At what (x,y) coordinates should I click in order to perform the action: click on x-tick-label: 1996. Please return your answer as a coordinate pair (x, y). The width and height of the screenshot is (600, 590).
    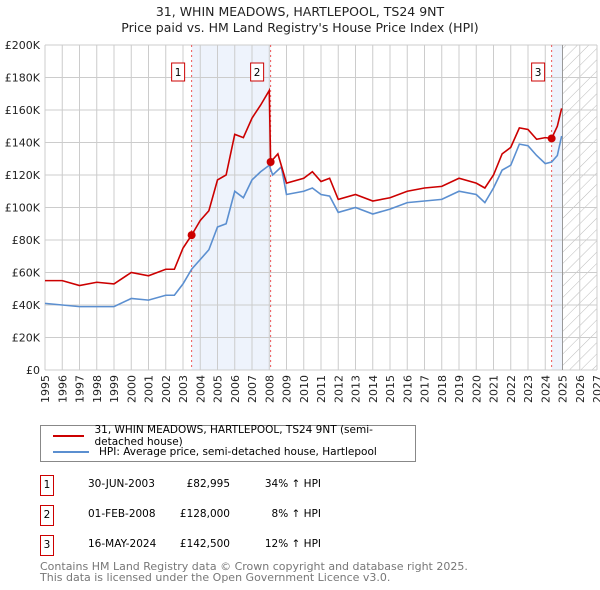
    Looking at the image, I should click on (62, 389).